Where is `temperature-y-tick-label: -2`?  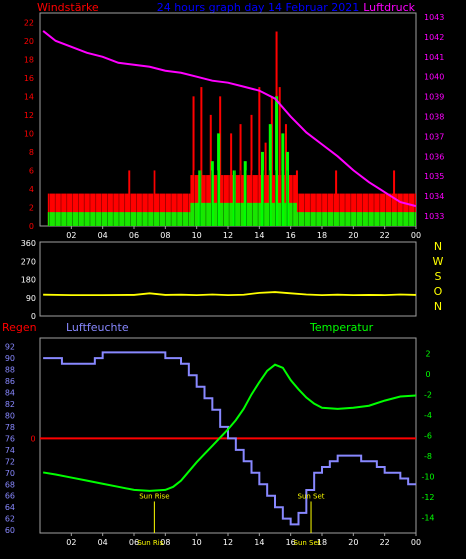 temperature-y-tick-label: -2 is located at coordinates (428, 394).